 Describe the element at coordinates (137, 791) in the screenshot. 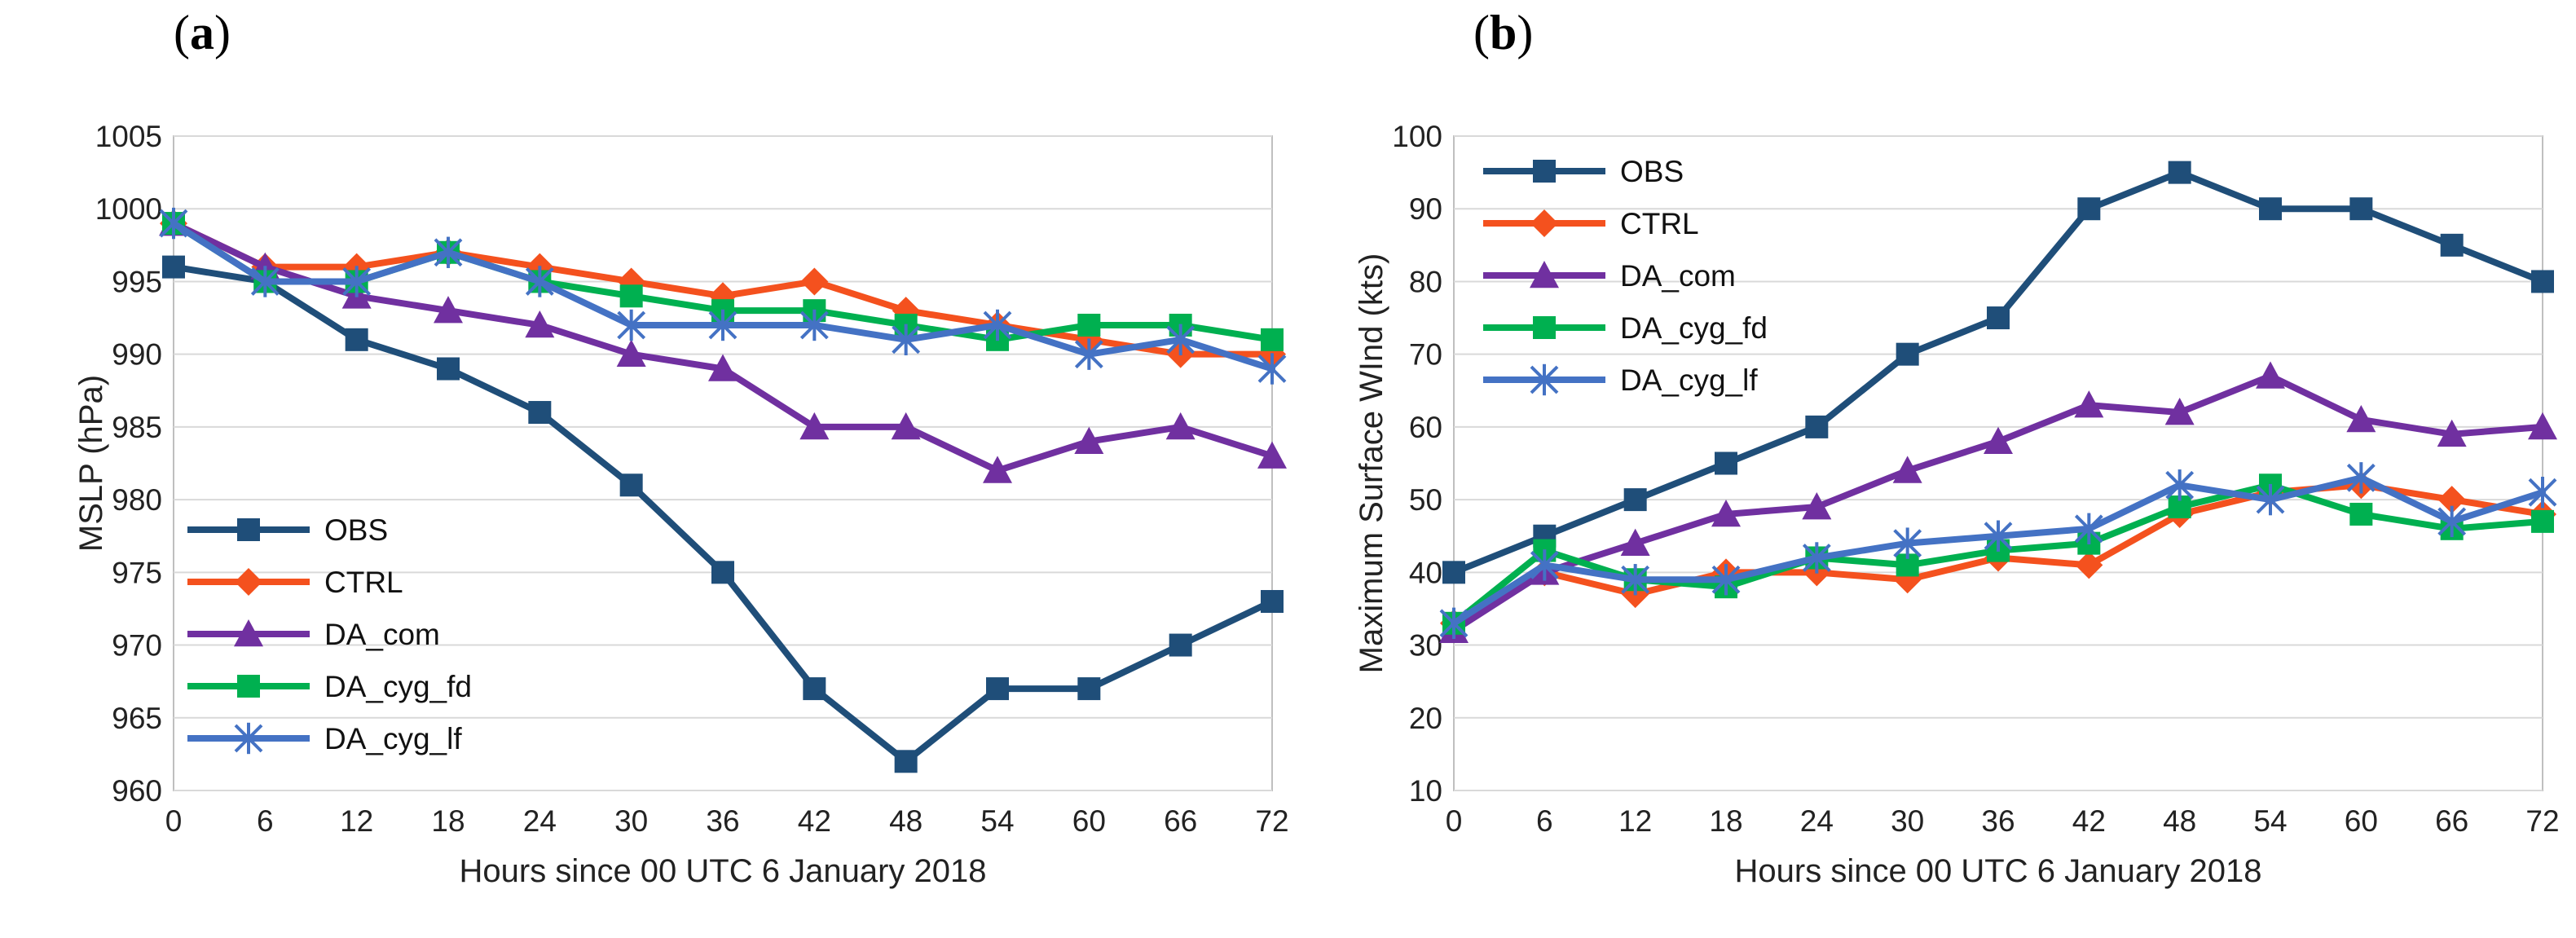

I see `chart-a-y-tick-label: 960` at that location.